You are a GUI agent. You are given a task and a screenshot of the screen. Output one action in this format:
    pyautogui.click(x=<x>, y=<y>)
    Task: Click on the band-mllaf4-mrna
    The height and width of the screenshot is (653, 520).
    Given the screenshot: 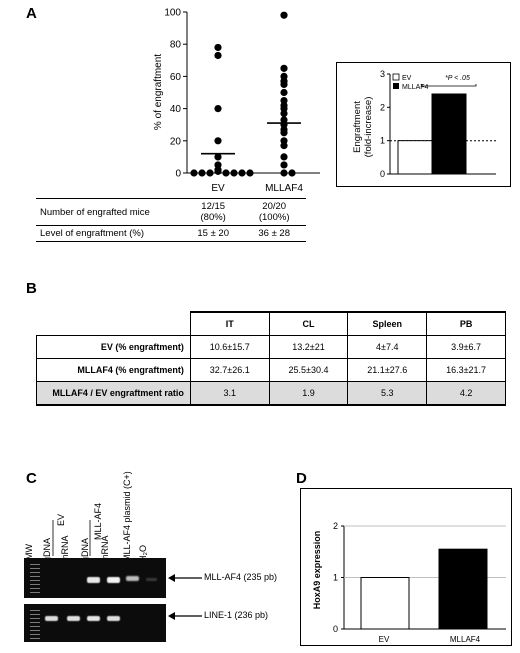 What is the action you would take?
    pyautogui.click(x=113, y=580)
    